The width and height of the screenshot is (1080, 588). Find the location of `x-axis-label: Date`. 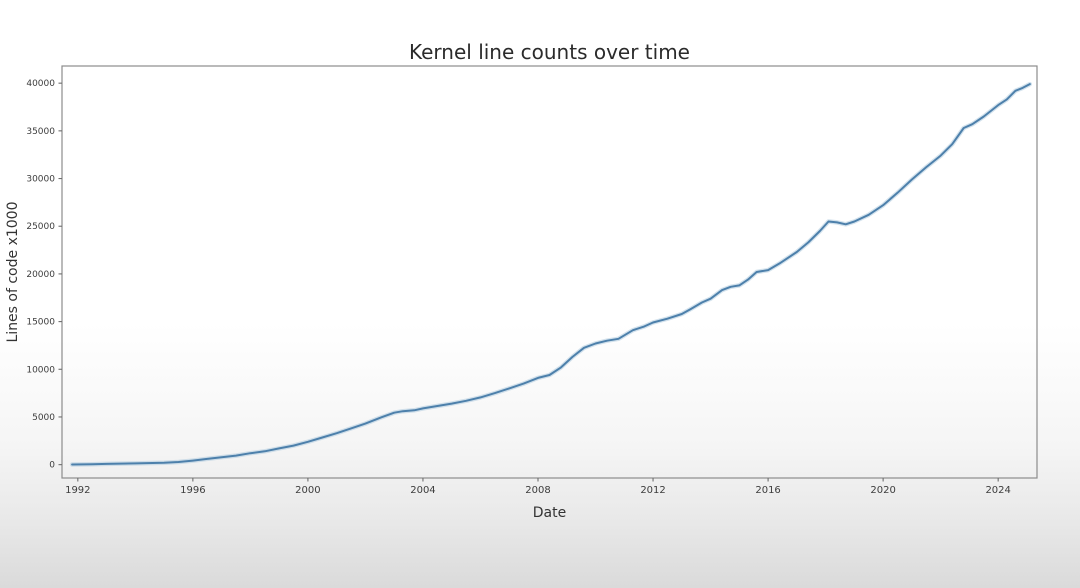

x-axis-label: Date is located at coordinates (549, 513).